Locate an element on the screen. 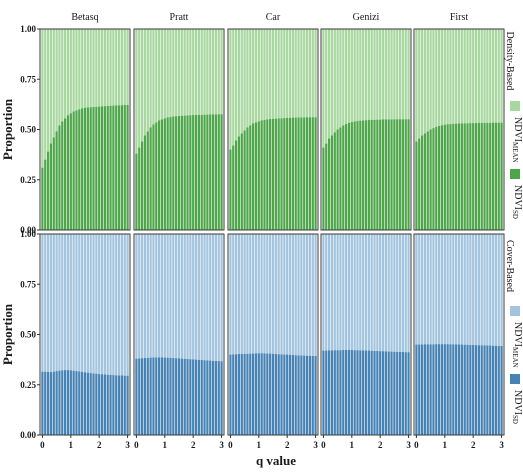  panel-cover-based-pratt is located at coordinates (179, 334).